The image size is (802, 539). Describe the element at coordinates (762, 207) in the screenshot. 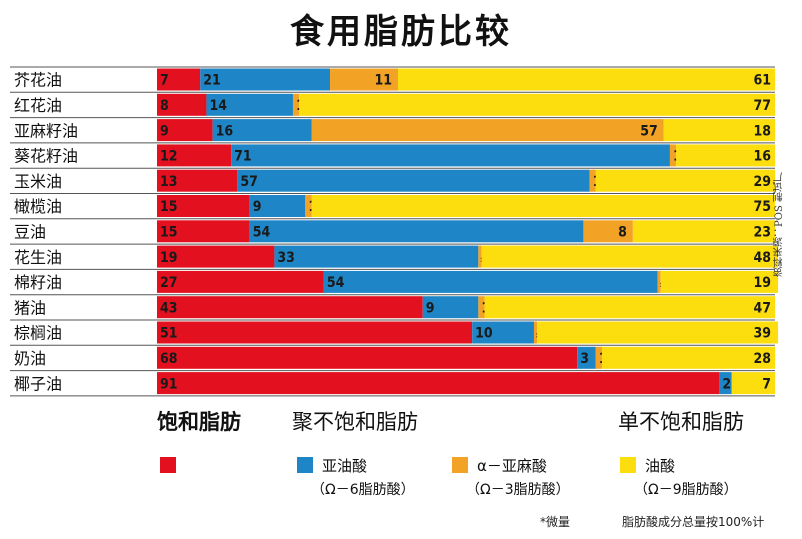

I see `data-label: 75` at that location.